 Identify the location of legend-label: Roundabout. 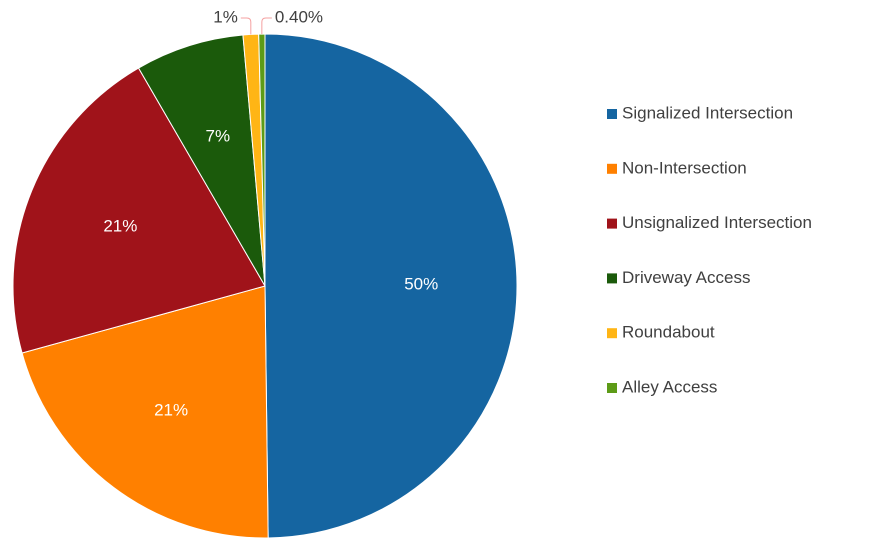
(668, 332).